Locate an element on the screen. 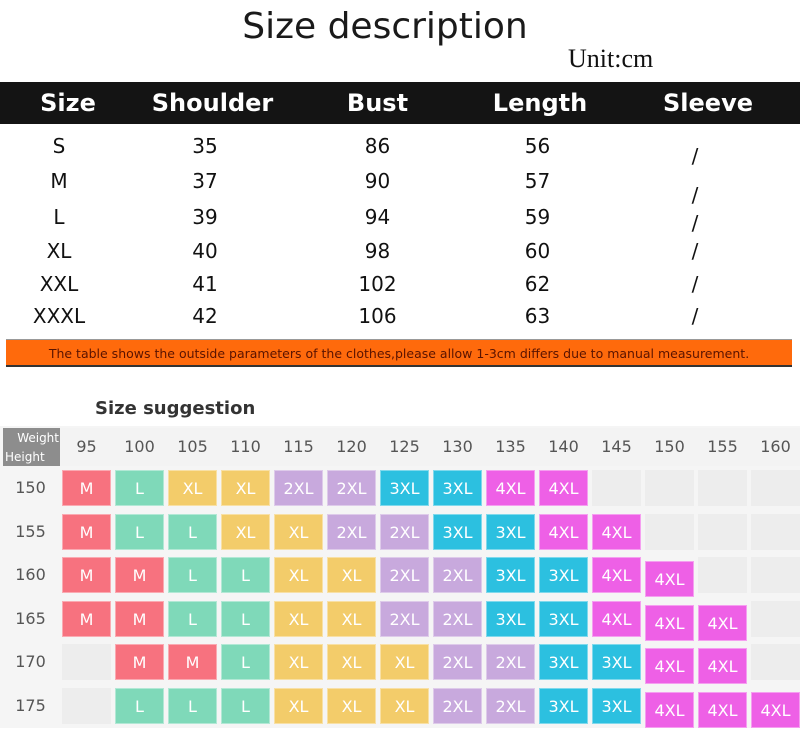  corner-weight-label: Weight is located at coordinates (38, 438).